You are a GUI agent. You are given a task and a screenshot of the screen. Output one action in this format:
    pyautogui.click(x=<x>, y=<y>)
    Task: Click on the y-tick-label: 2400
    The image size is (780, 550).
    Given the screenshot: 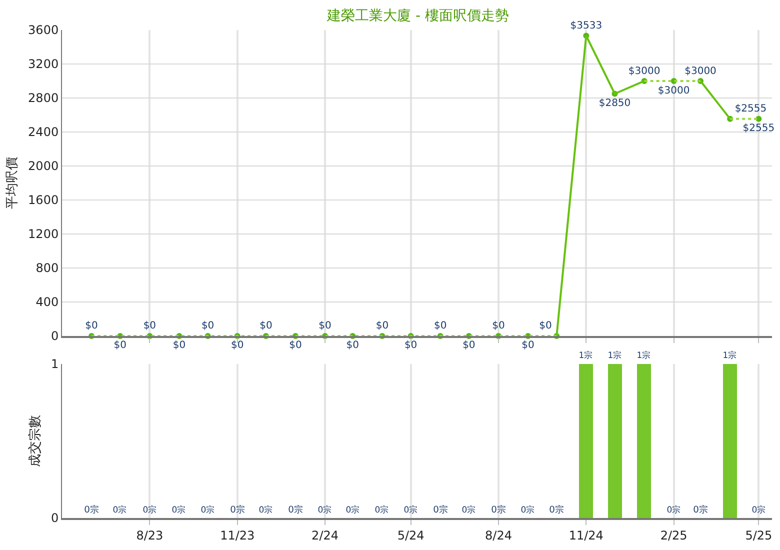 What is the action you would take?
    pyautogui.click(x=43, y=132)
    